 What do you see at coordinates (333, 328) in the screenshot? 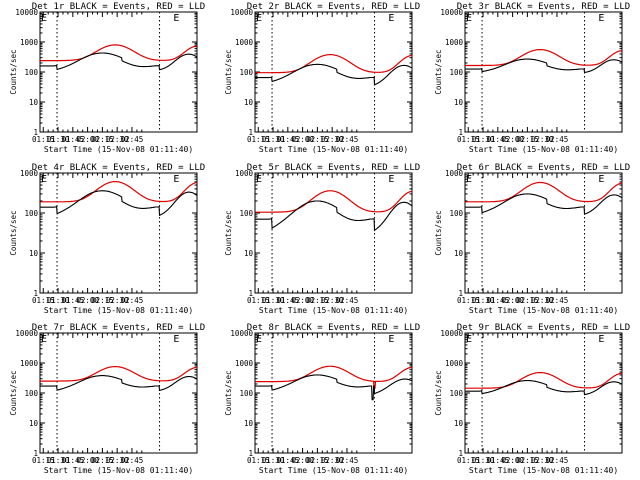
I see `panel-title: Det 8r BLACK = Events, RED = LLD` at bounding box center [333, 328].